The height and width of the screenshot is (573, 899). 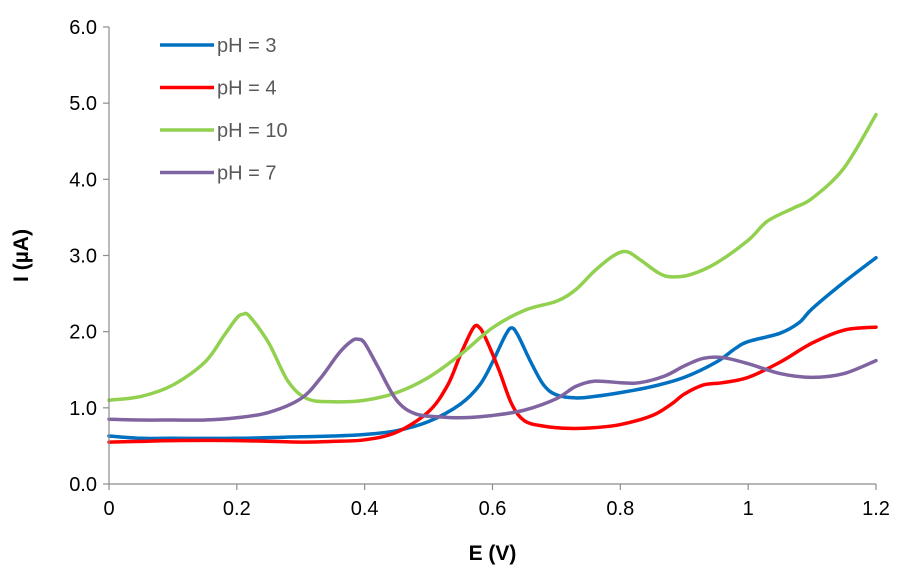 What do you see at coordinates (83, 257) in the screenshot?
I see `y-tick-label: 3.0` at bounding box center [83, 257].